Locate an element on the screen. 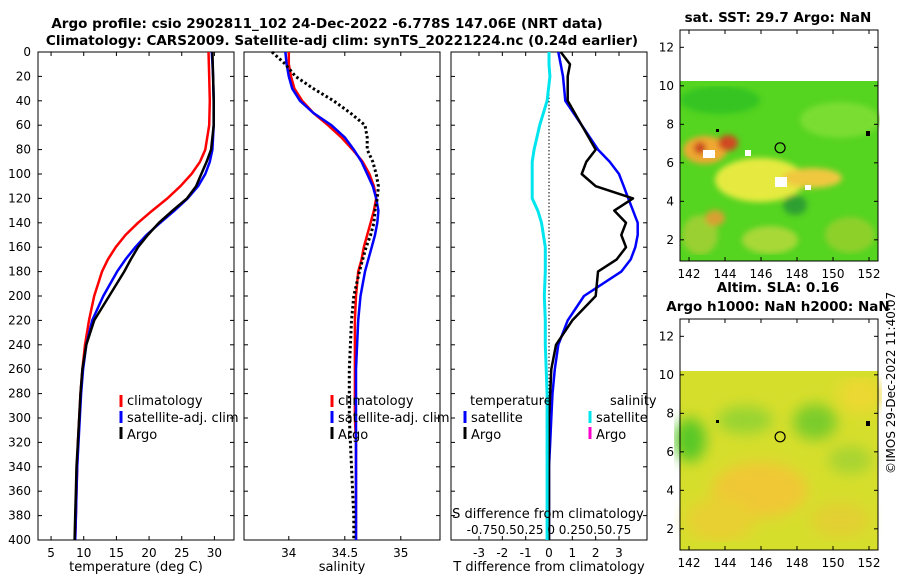  depth-tick-label: 200 is located at coordinates (19, 296).